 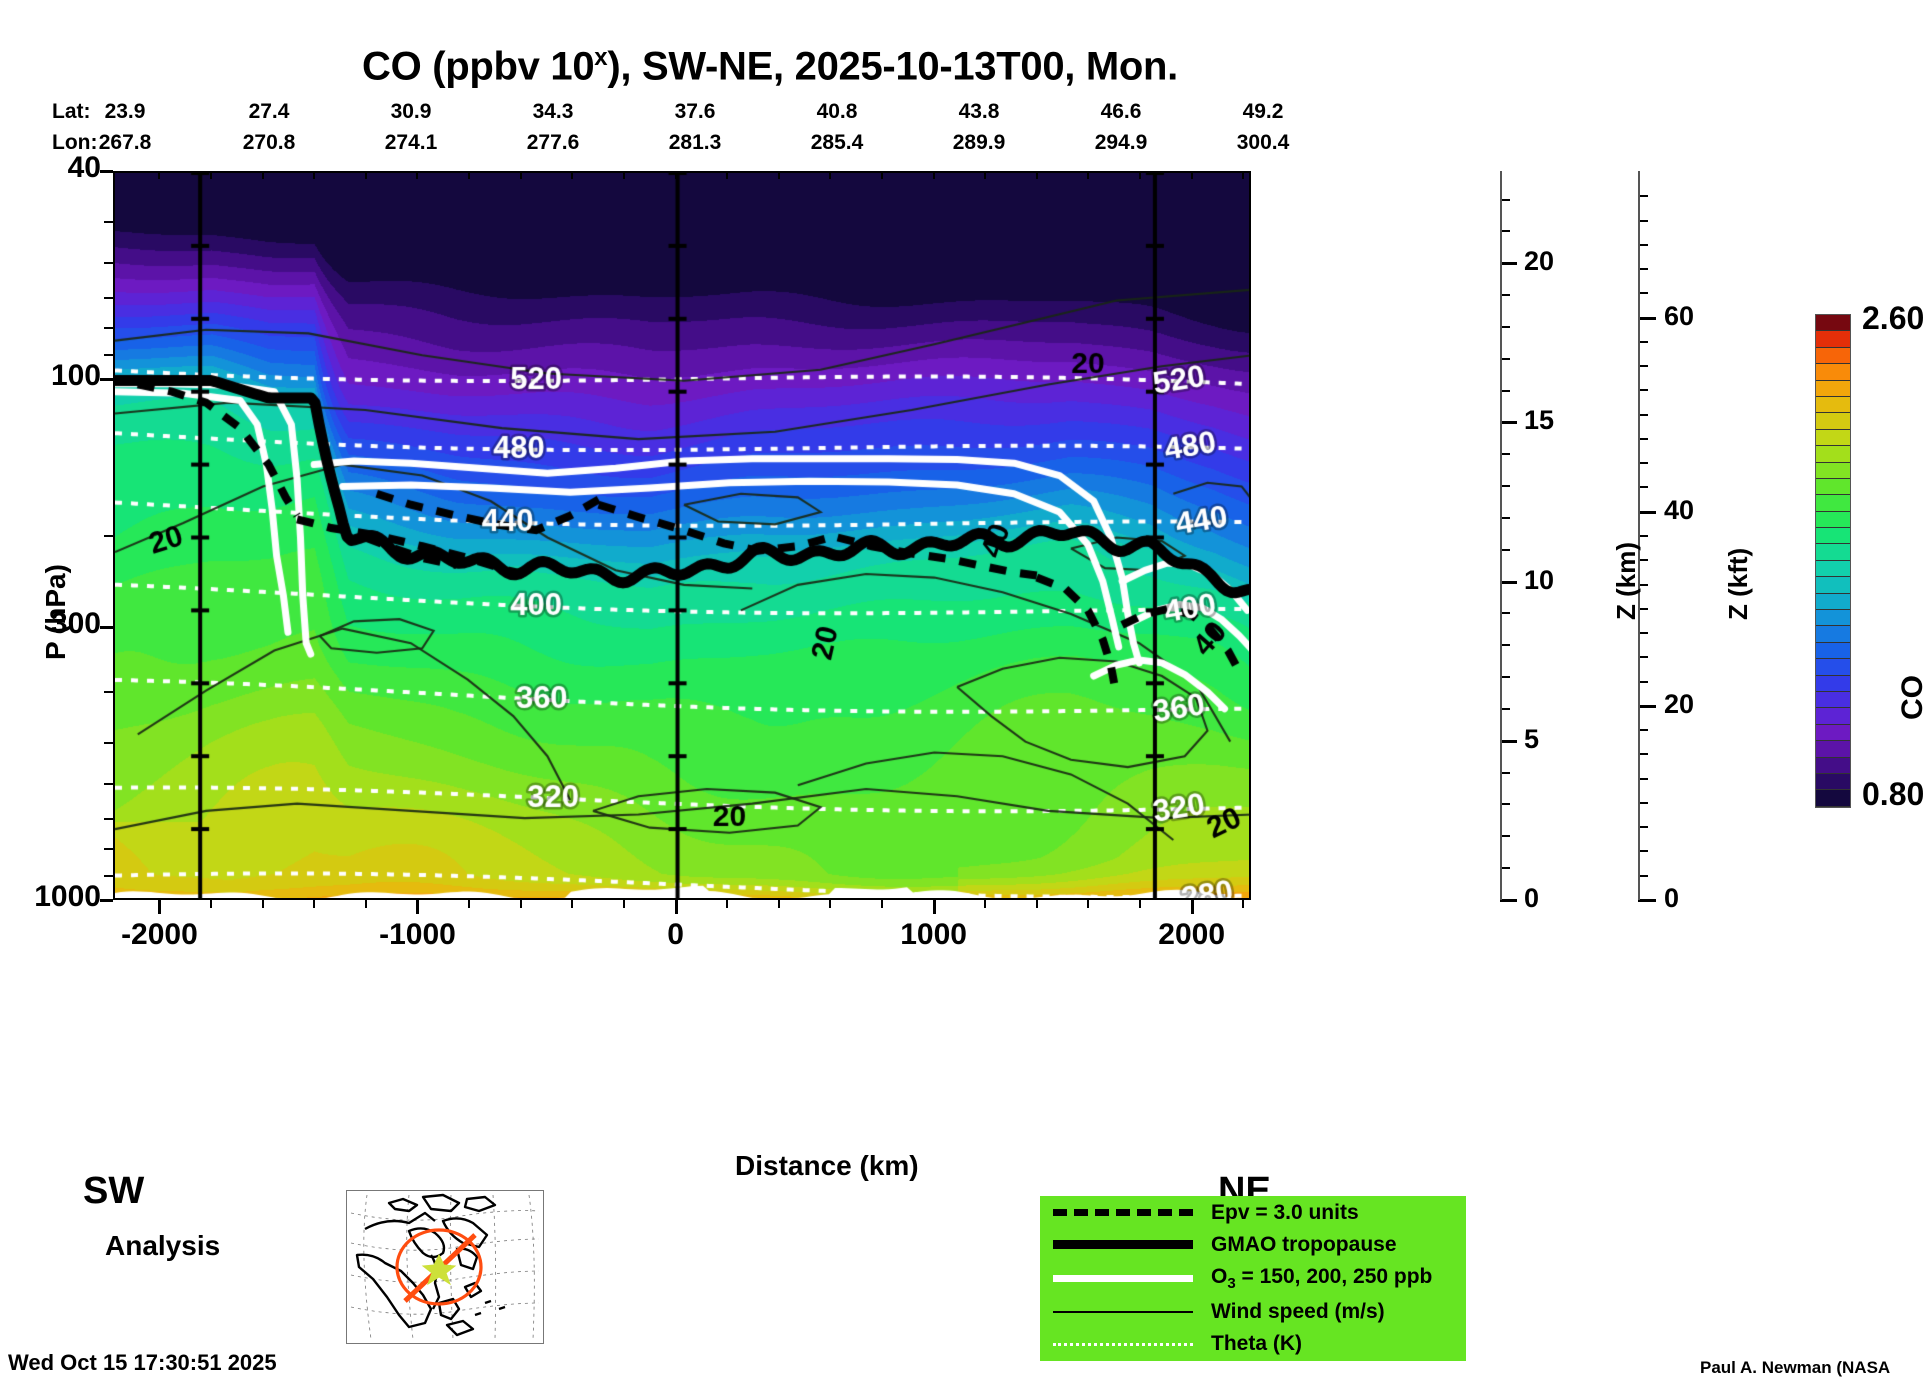 I want to click on x-minor-tick--800, so click(x=469, y=904).